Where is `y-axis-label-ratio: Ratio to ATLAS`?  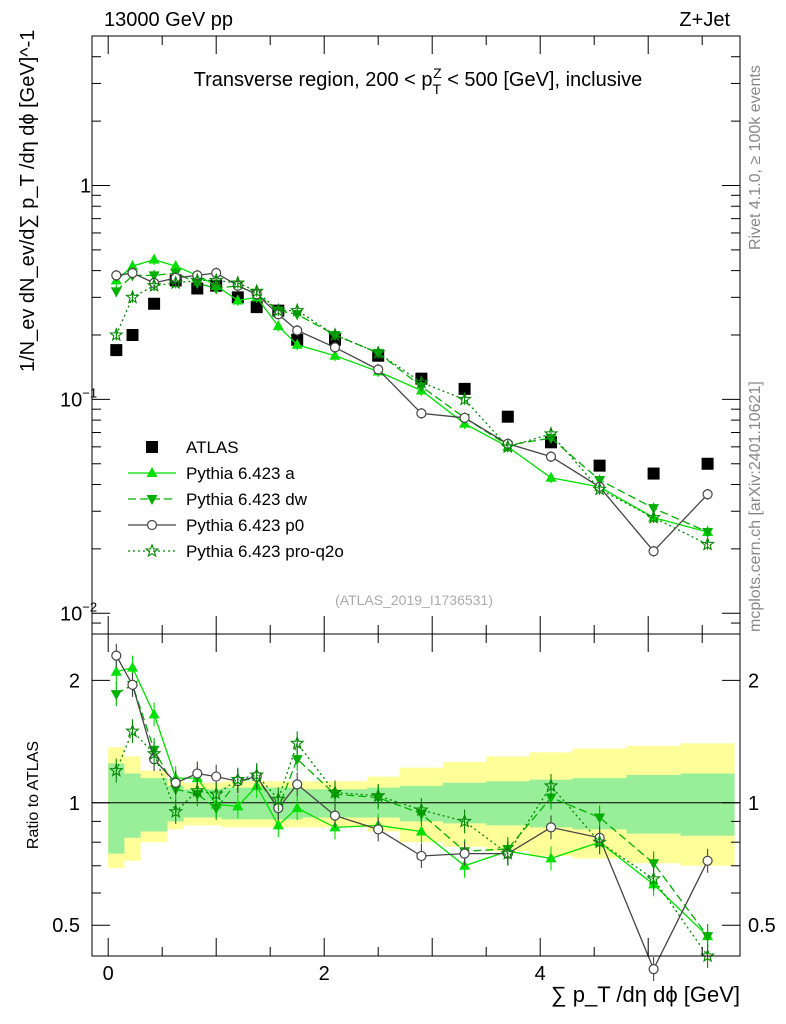 y-axis-label-ratio: Ratio to ATLAS is located at coordinates (33, 795).